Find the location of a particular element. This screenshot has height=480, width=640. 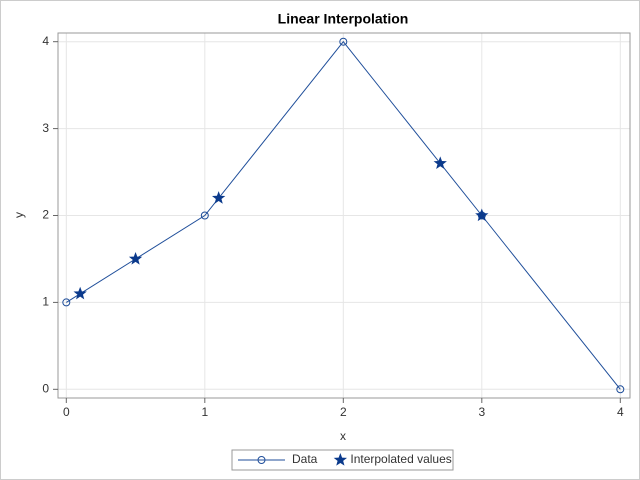

x-tick-label: 1 is located at coordinates (204, 412).